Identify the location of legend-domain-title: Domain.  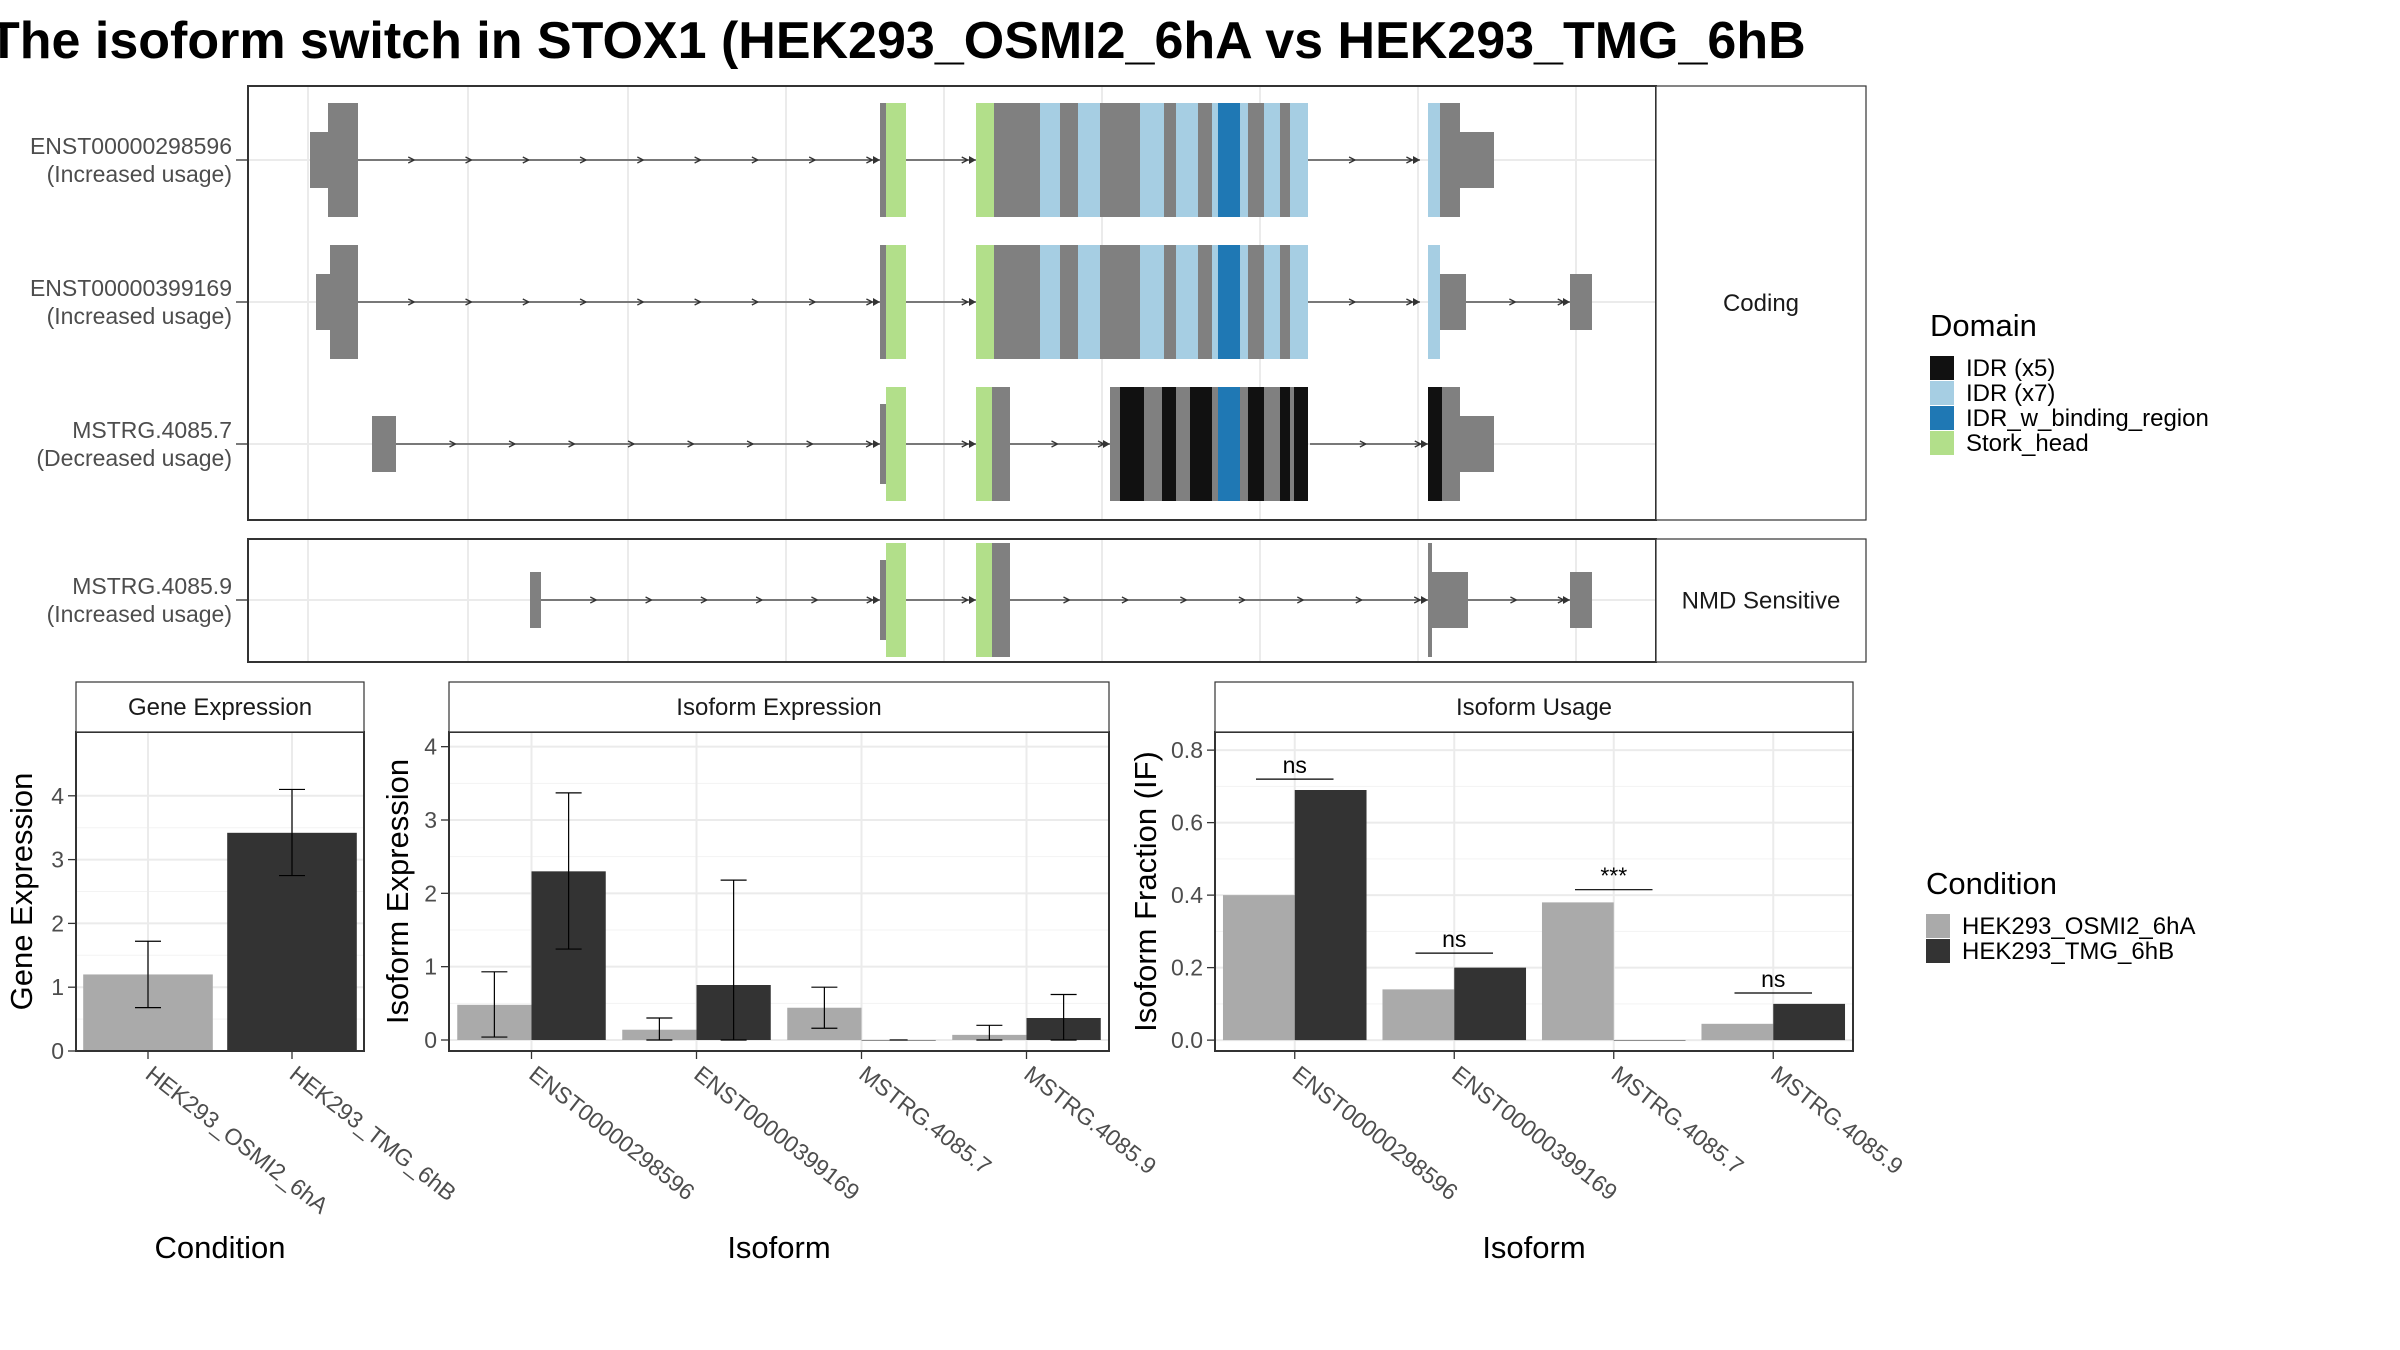
(1983, 325).